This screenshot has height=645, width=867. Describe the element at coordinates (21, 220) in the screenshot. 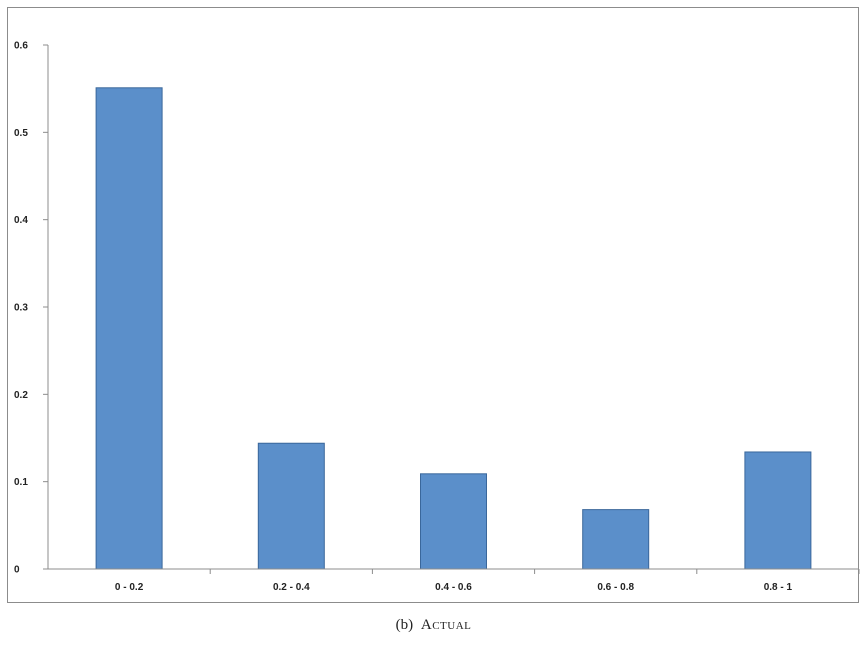

I see `y-tick-label: 0.4` at that location.